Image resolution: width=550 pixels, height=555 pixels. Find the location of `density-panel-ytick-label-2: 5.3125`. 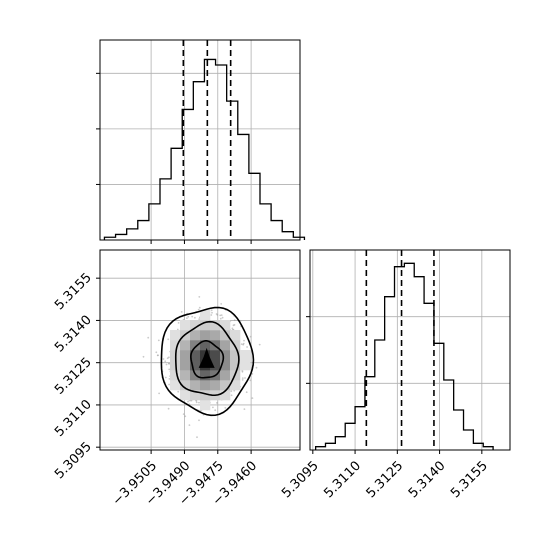

density-panel-ytick-label-2: 5.3125 is located at coordinates (73, 376).